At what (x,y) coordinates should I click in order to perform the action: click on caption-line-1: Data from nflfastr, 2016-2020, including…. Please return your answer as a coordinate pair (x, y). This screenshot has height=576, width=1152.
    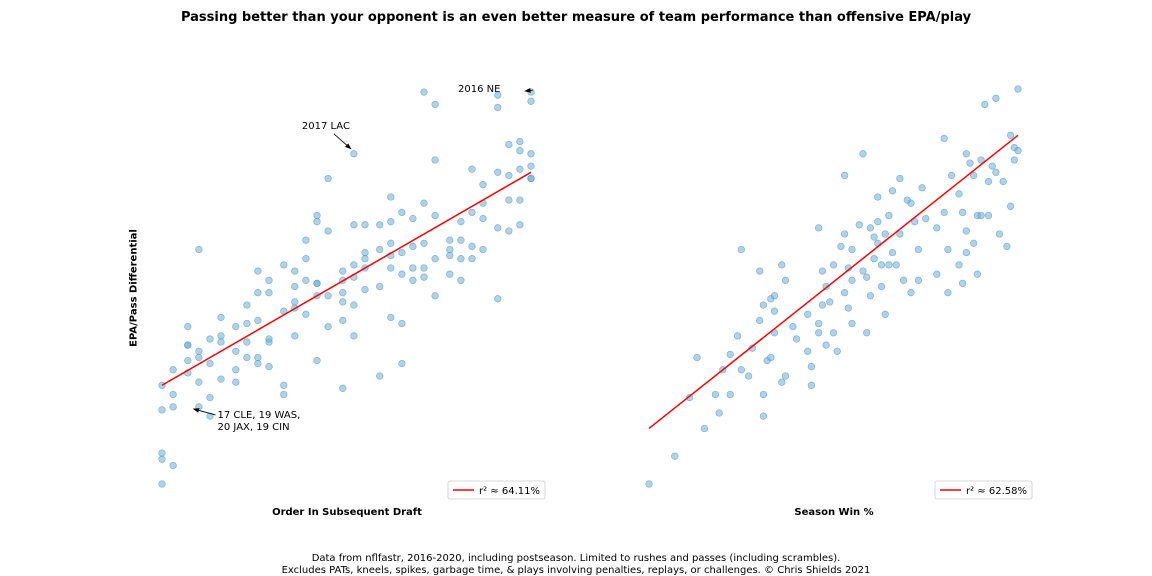
    Looking at the image, I should click on (576, 558).